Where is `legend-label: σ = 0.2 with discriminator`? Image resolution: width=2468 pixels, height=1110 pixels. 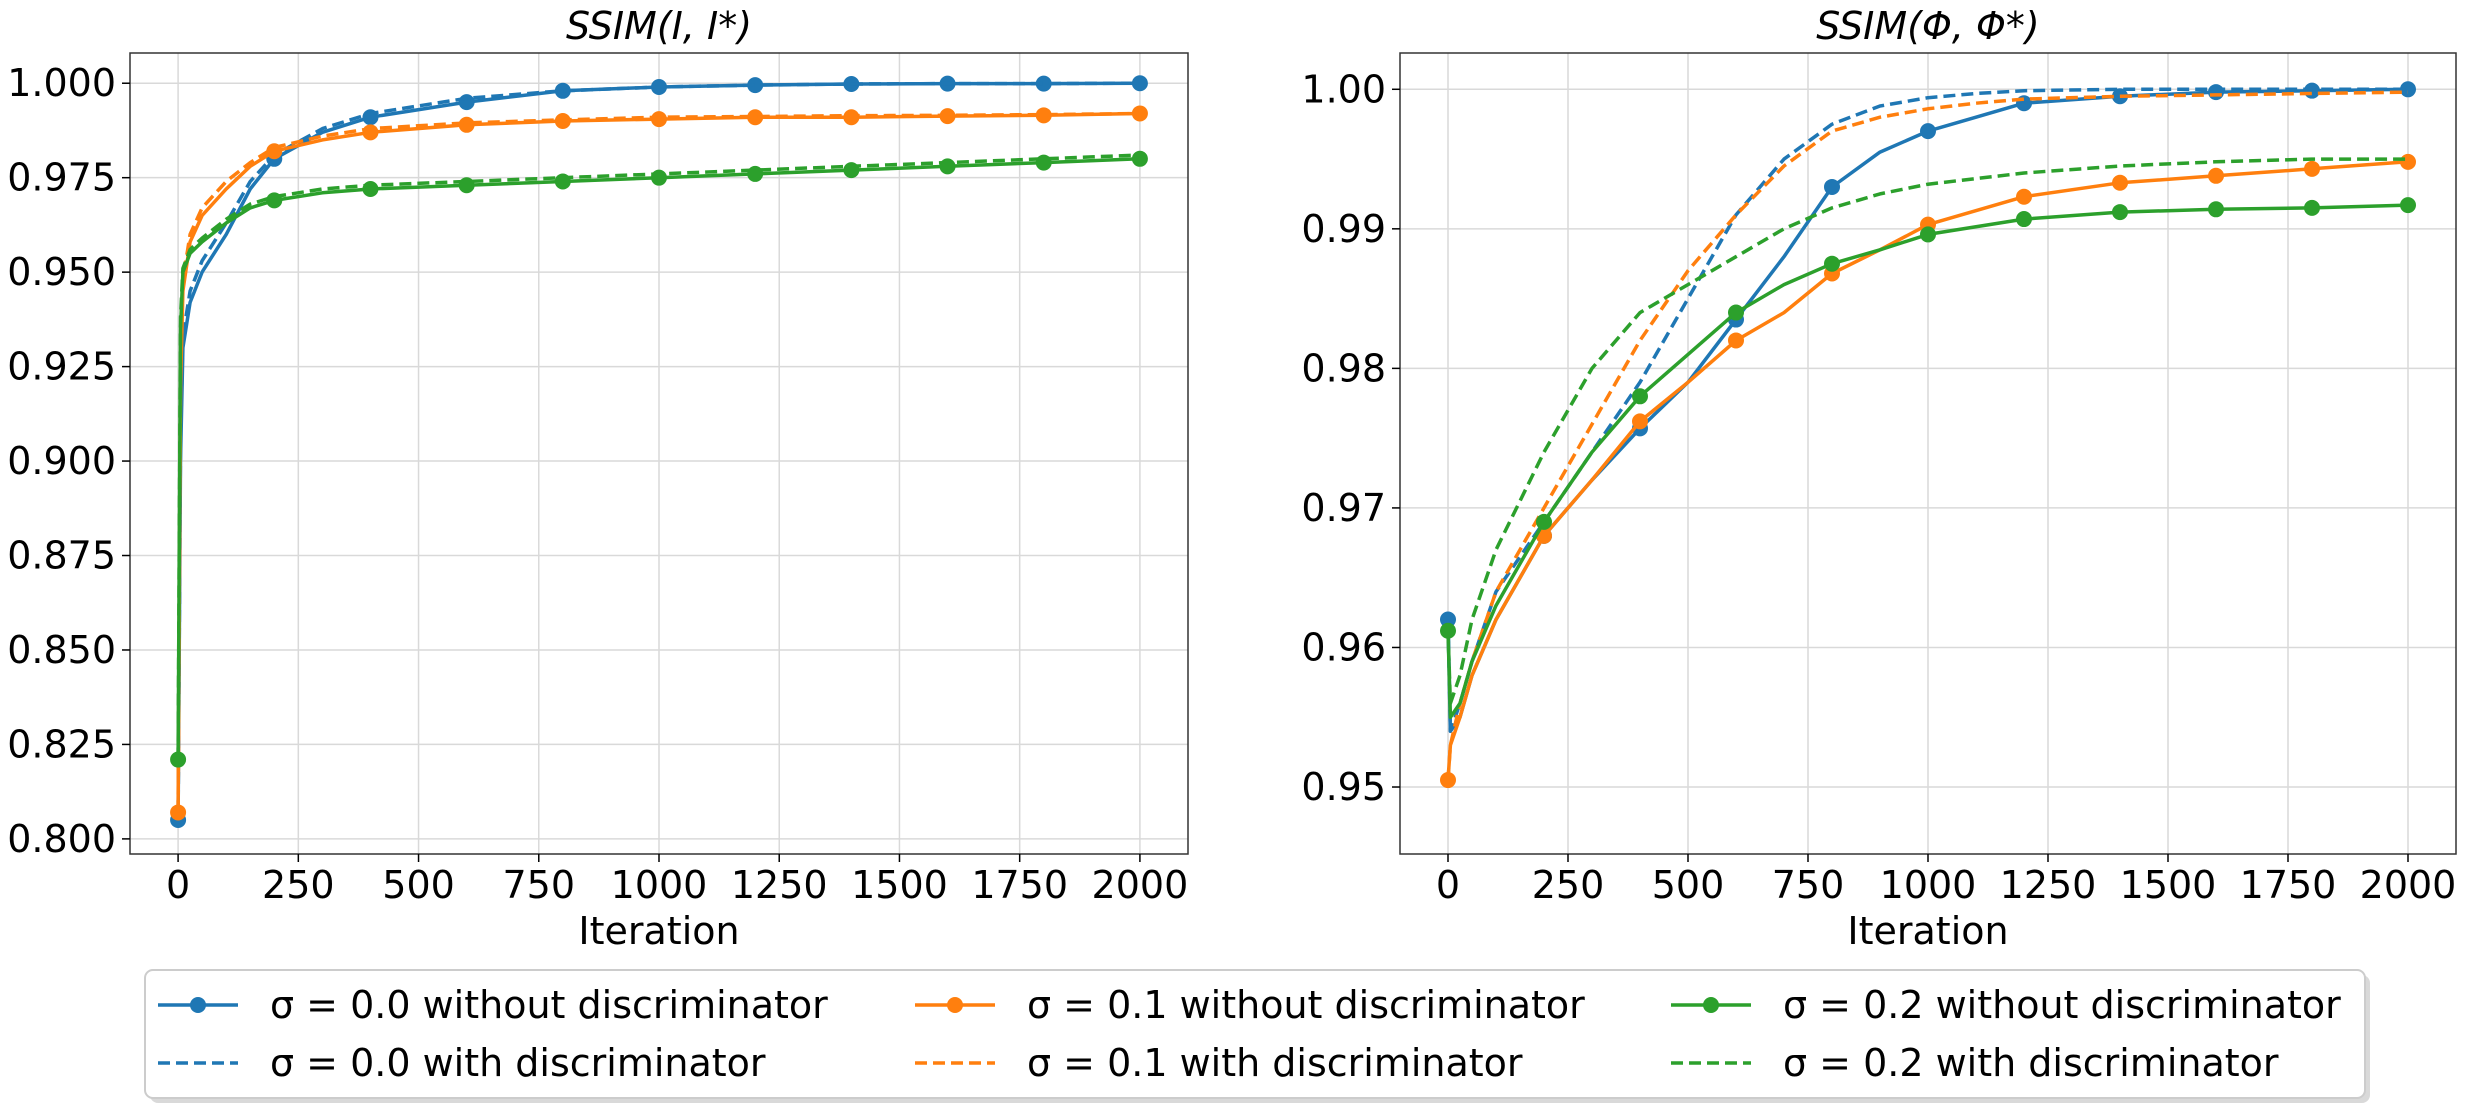 legend-label: σ = 0.2 with discriminator is located at coordinates (2031, 1063).